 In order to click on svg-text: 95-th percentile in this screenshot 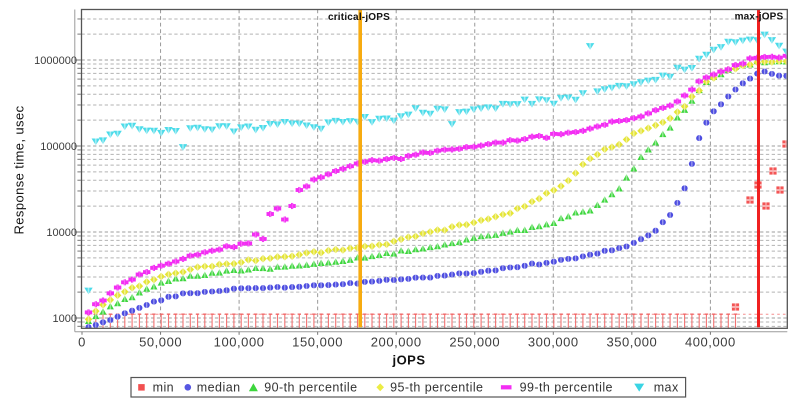, I will do `click(436, 387)`.